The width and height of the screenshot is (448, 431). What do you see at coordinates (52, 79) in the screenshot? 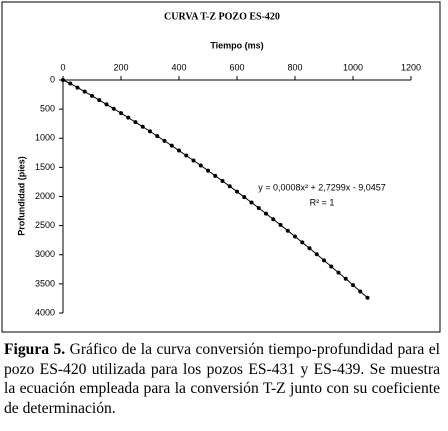
I see `y-tick-label: 0` at bounding box center [52, 79].